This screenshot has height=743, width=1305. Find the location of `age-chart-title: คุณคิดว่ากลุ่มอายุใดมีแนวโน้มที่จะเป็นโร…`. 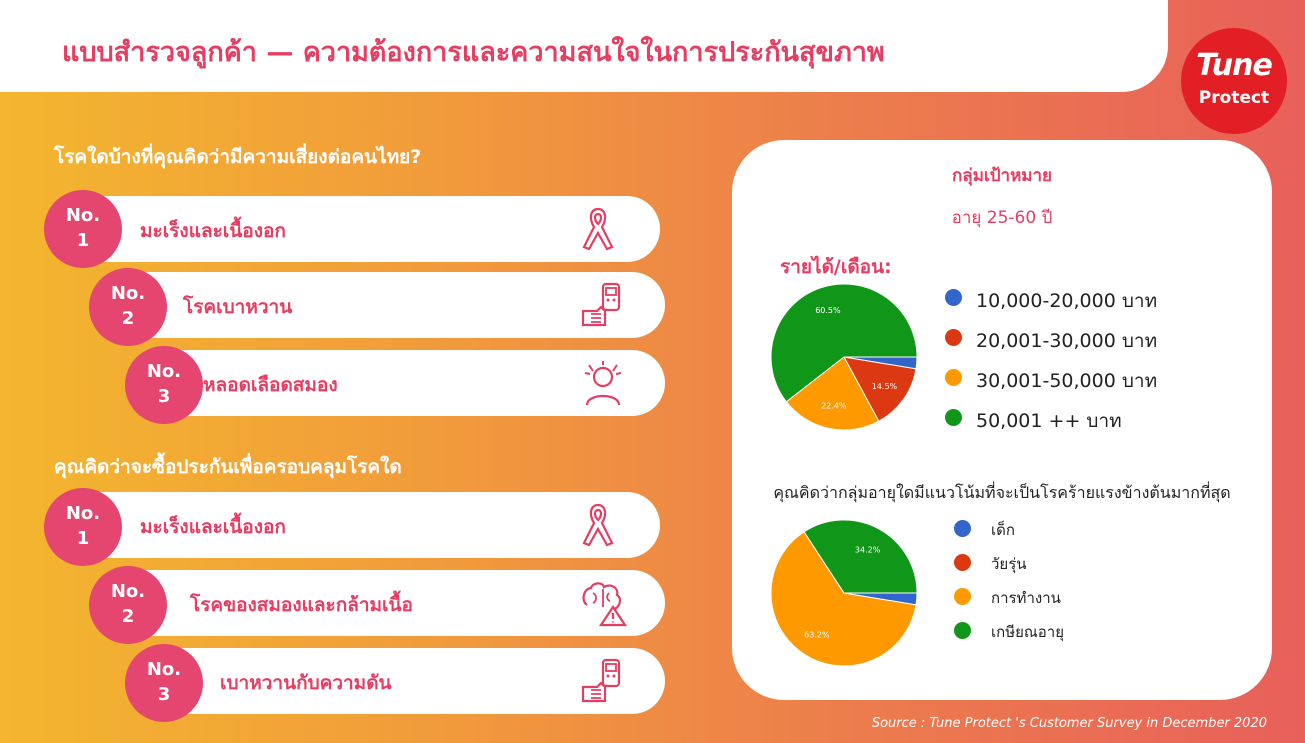

age-chart-title: คุณคิดว่ากลุ่มอายุใดมีแนวโน้มที่จะเป็นโร… is located at coordinates (1002, 492).